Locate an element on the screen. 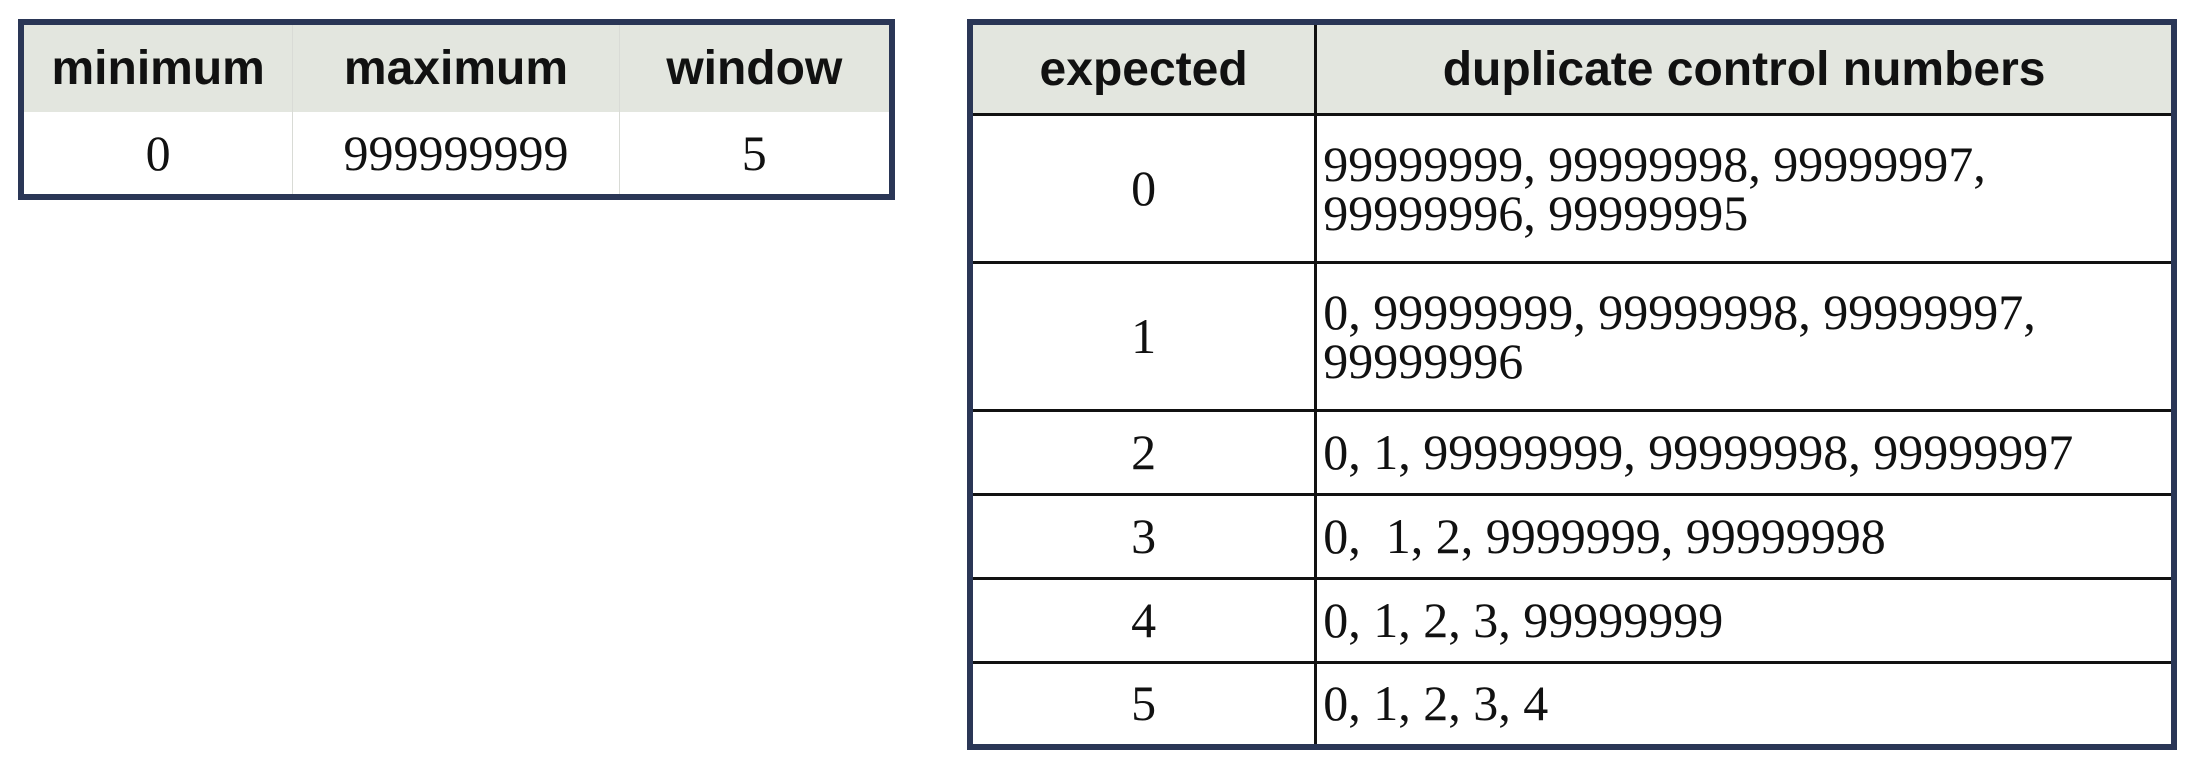  duplicate-numbers: 0, 1, 2, 3, 4 is located at coordinates (1745, 704).